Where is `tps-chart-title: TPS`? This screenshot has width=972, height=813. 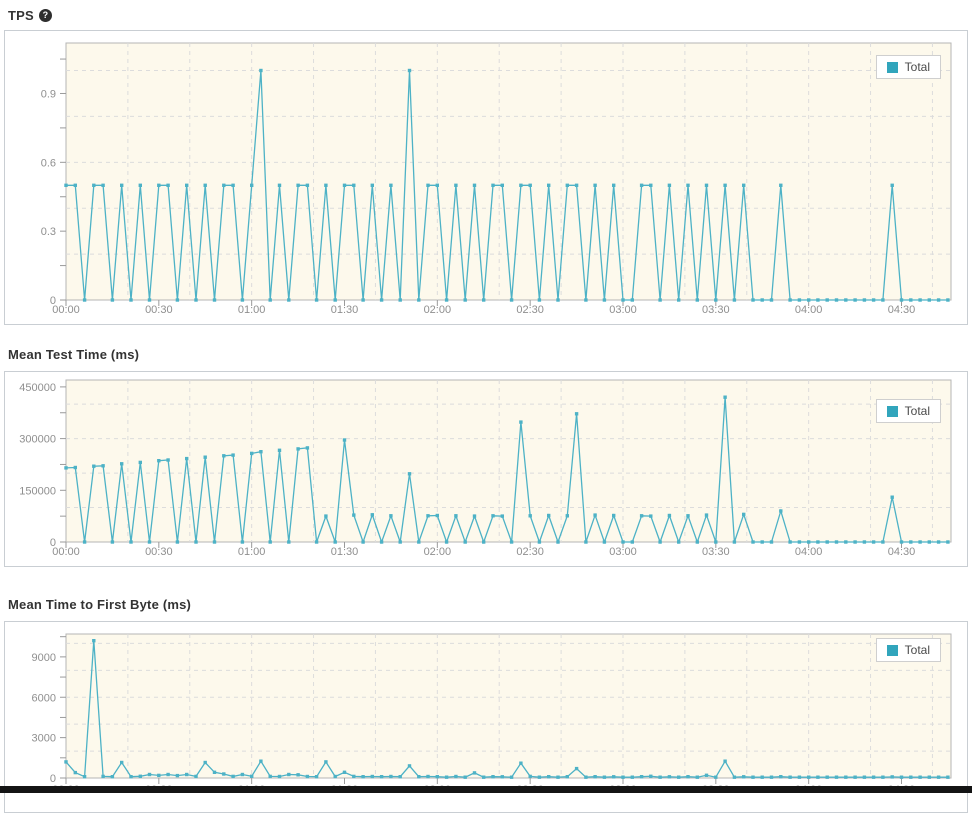 tps-chart-title: TPS is located at coordinates (21, 15).